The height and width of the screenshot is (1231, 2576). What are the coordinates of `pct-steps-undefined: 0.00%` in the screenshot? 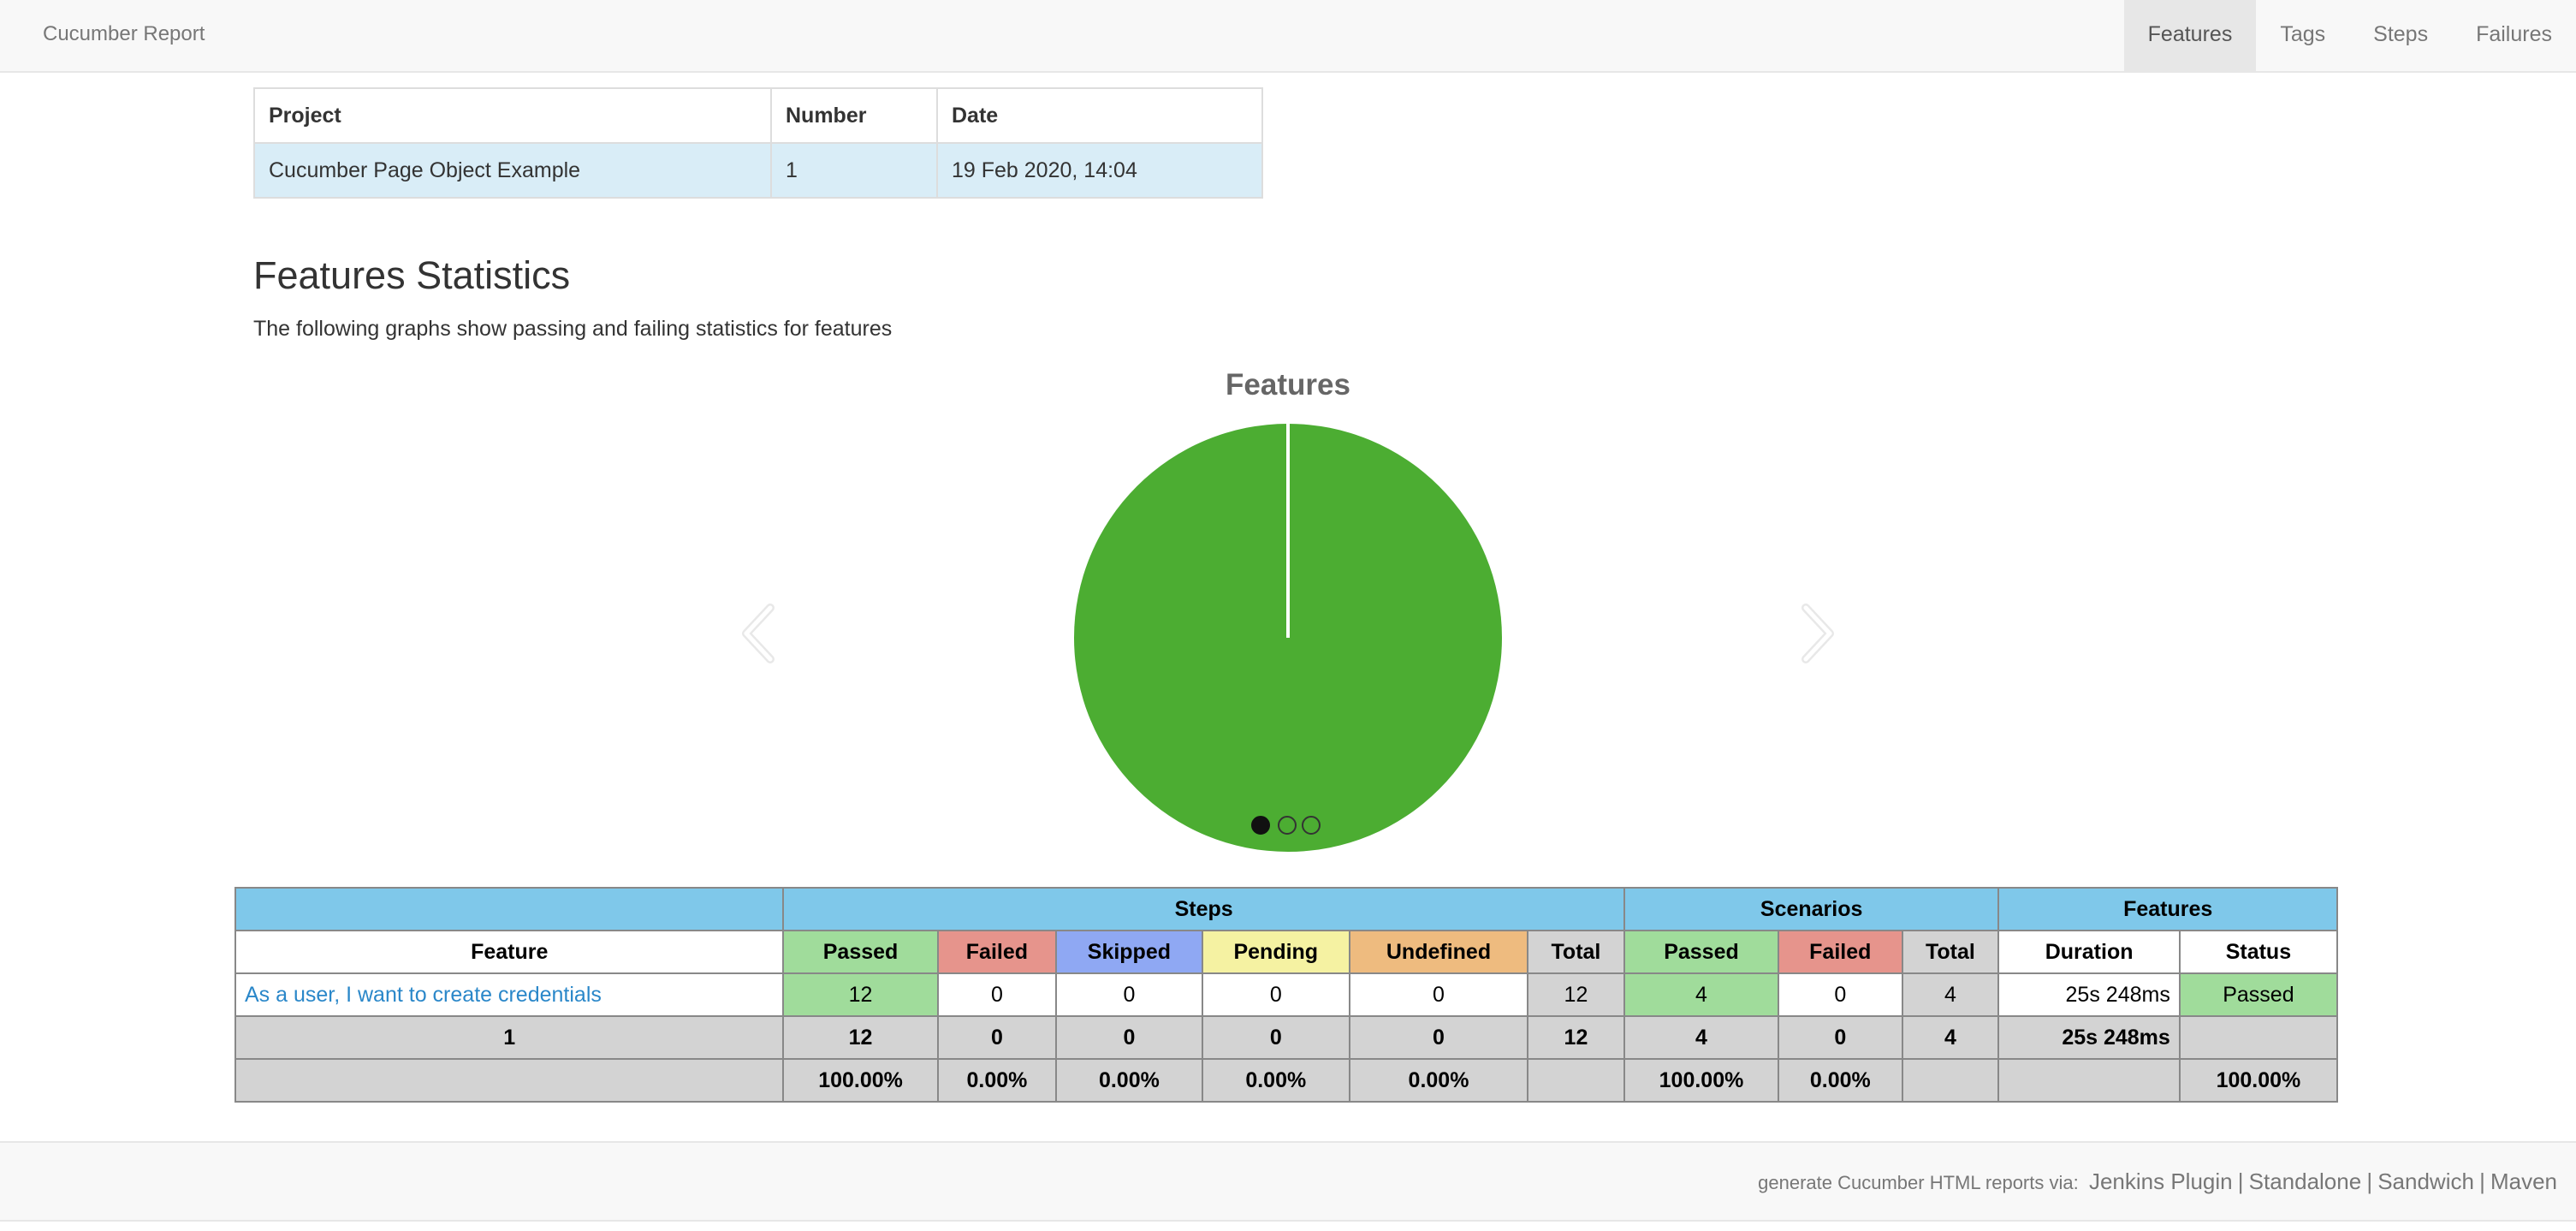 It's located at (1438, 1080).